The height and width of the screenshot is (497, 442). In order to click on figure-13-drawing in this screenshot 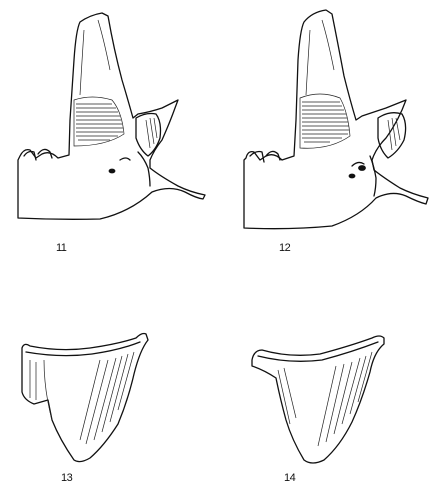, I will do `click(85, 397)`.